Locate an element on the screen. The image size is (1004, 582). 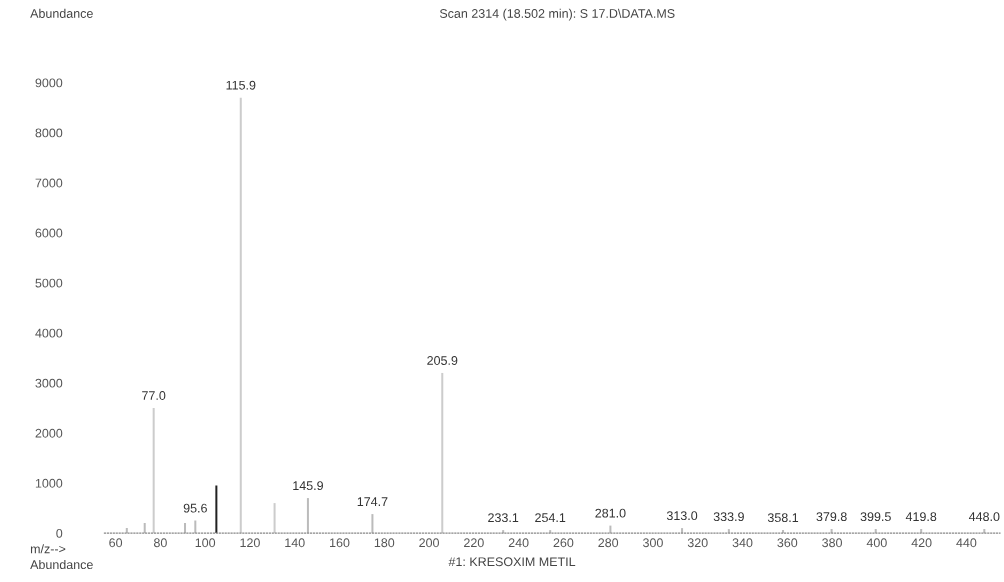
annotation: 205.9 is located at coordinates (442, 360).